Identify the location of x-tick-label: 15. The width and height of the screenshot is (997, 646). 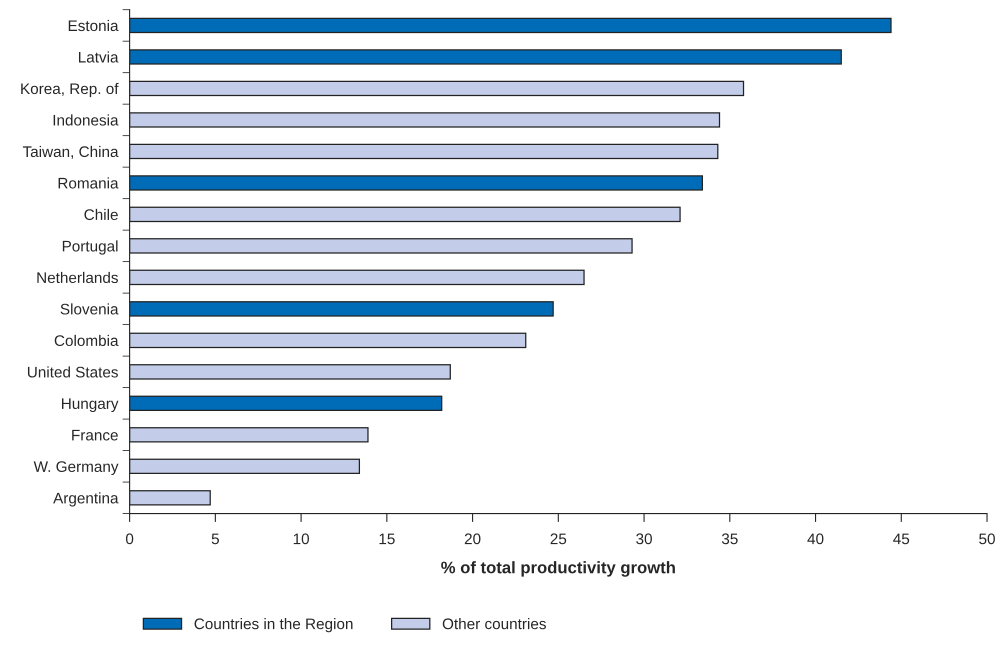
(387, 539).